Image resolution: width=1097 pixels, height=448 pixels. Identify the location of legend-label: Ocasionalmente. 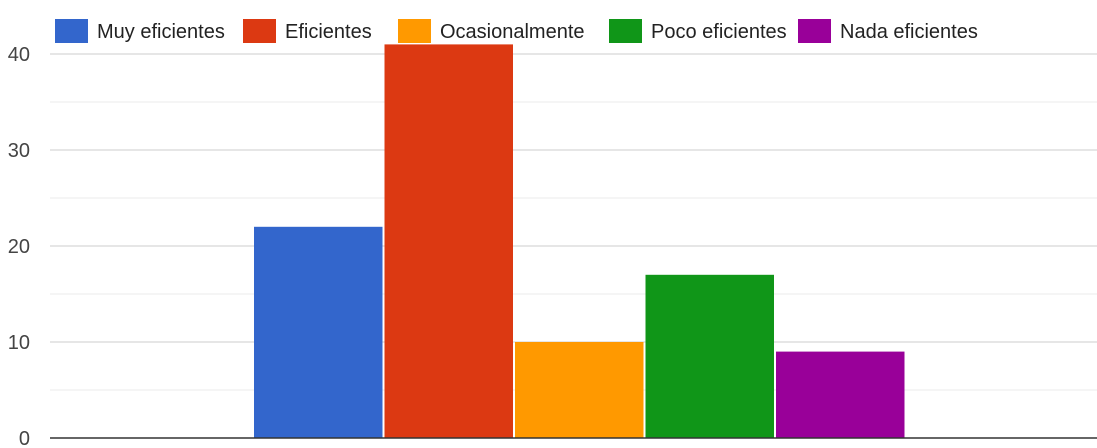
(512, 32).